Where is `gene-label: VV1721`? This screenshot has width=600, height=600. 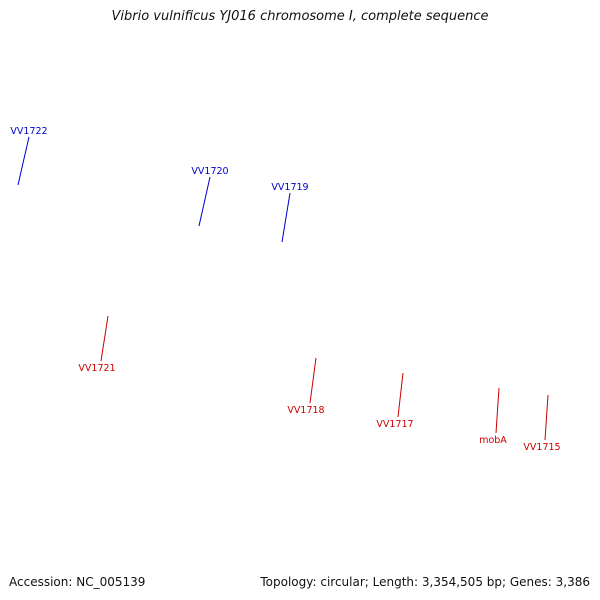
gene-label: VV1721 is located at coordinates (96, 368).